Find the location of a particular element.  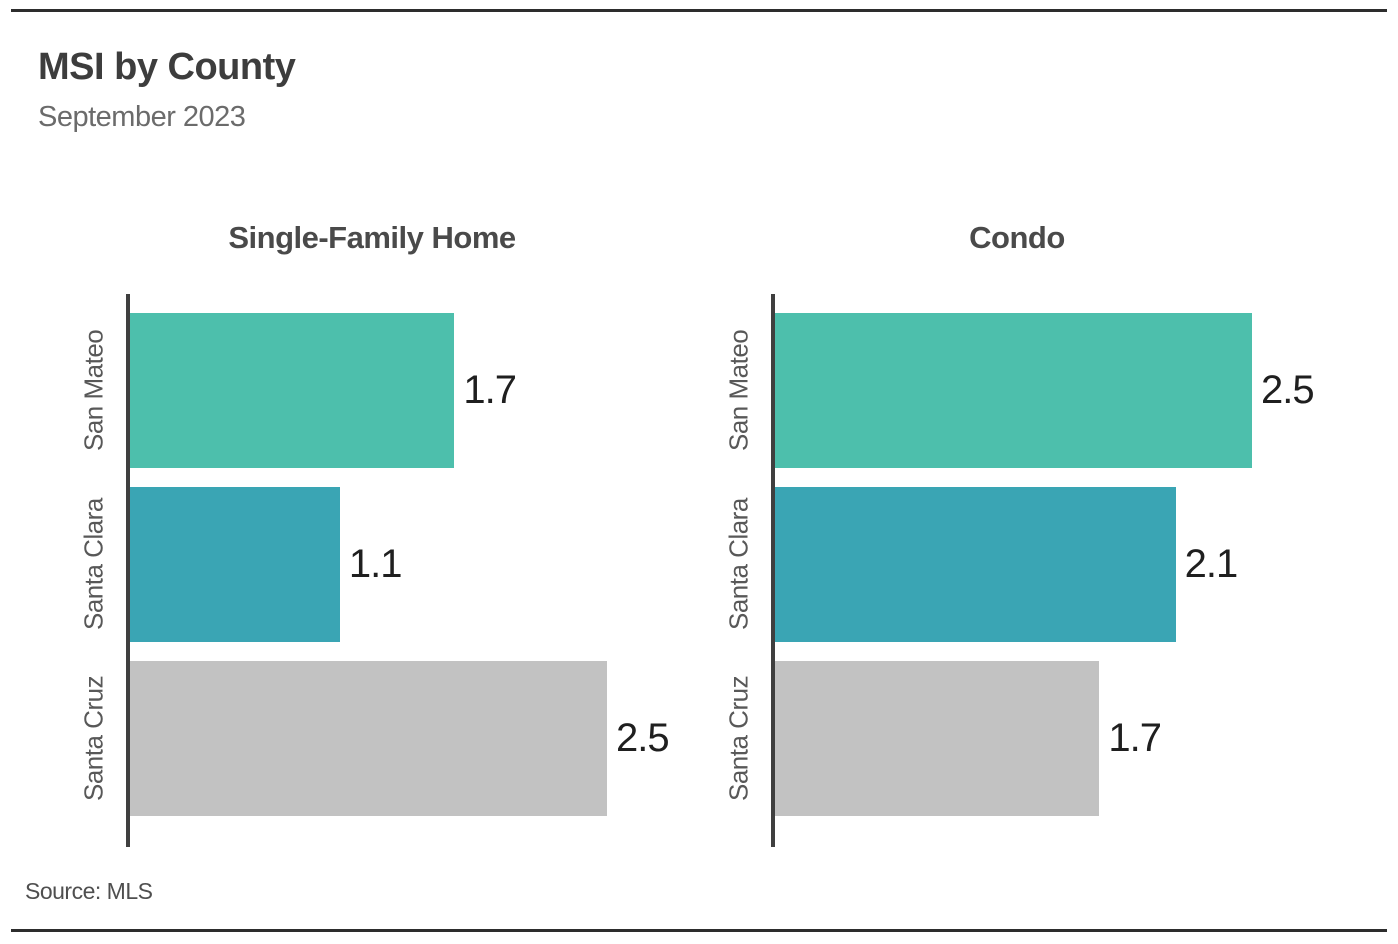

source-note: Source: MLS is located at coordinates (89, 891).